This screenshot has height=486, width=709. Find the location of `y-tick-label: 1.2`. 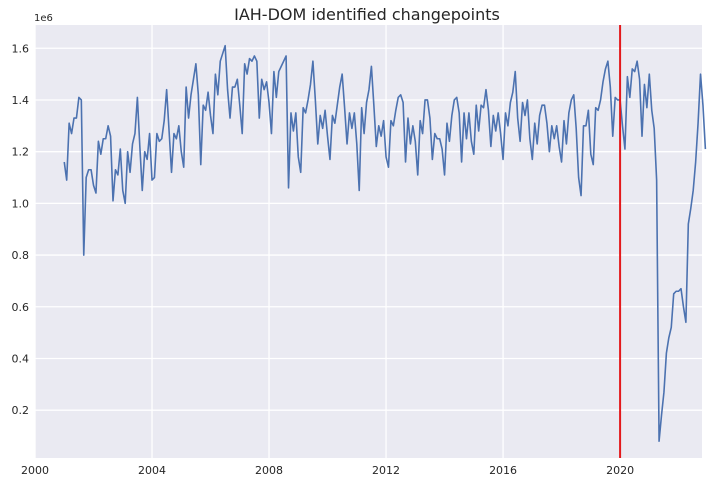

y-tick-label: 1.2 is located at coordinates (21, 152).